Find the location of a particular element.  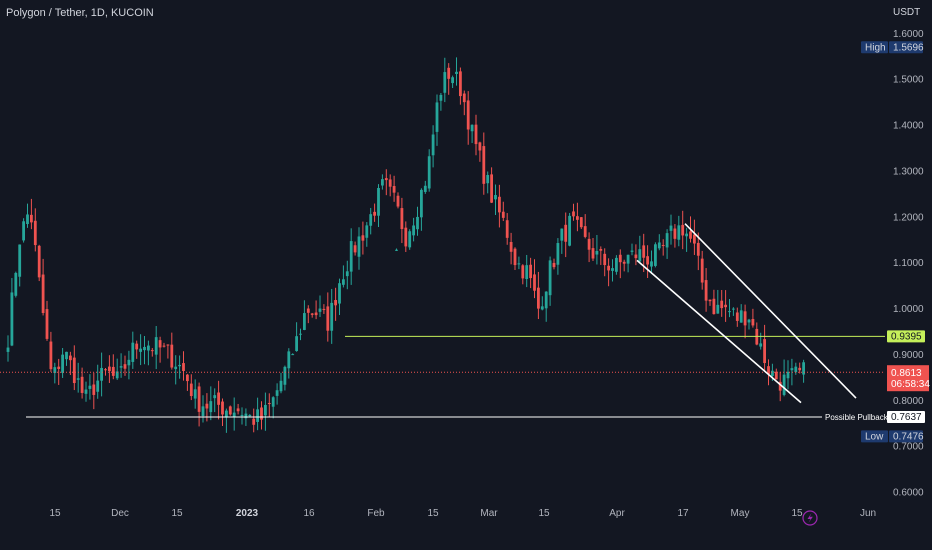

channel-upper-line is located at coordinates (770, 311).